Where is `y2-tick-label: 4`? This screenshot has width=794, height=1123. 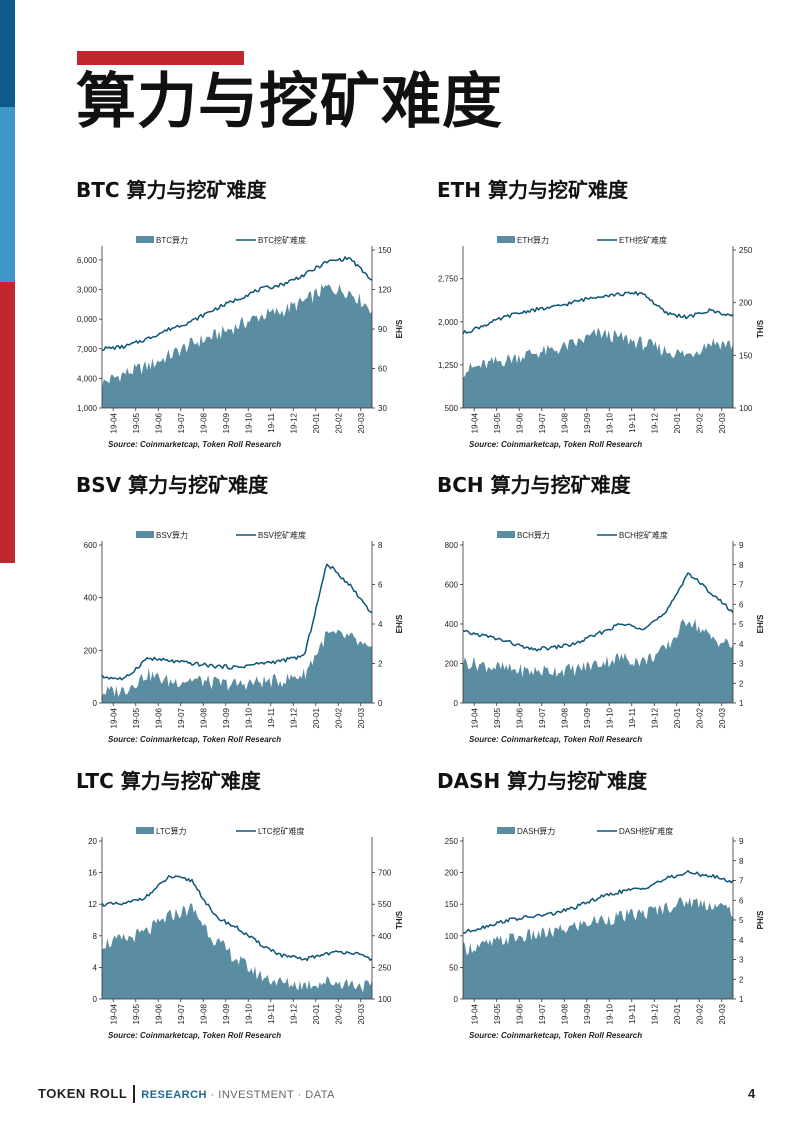 y2-tick-label: 4 is located at coordinates (741, 940).